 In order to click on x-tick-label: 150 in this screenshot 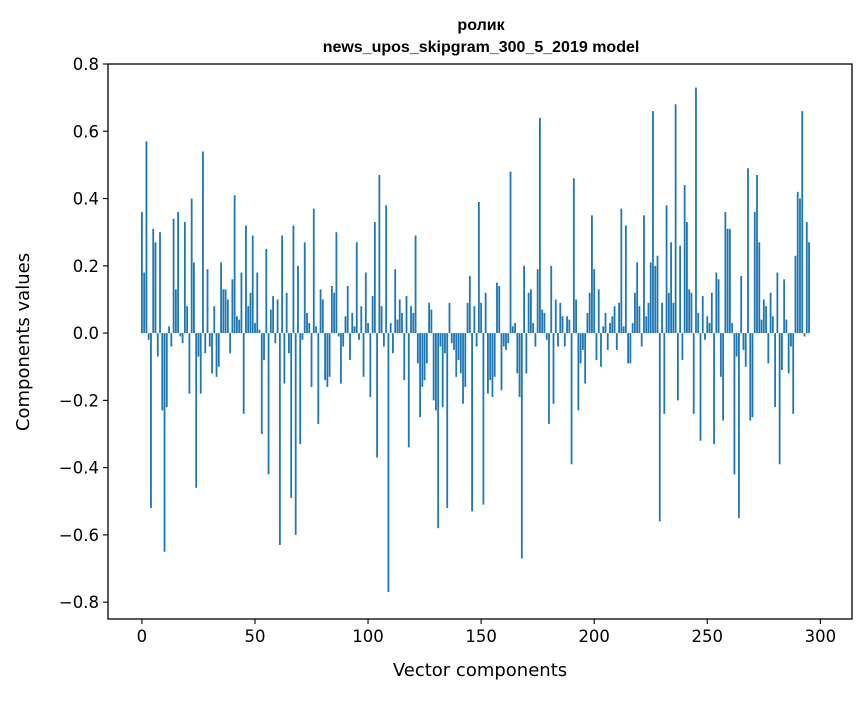, I will do `click(481, 636)`.